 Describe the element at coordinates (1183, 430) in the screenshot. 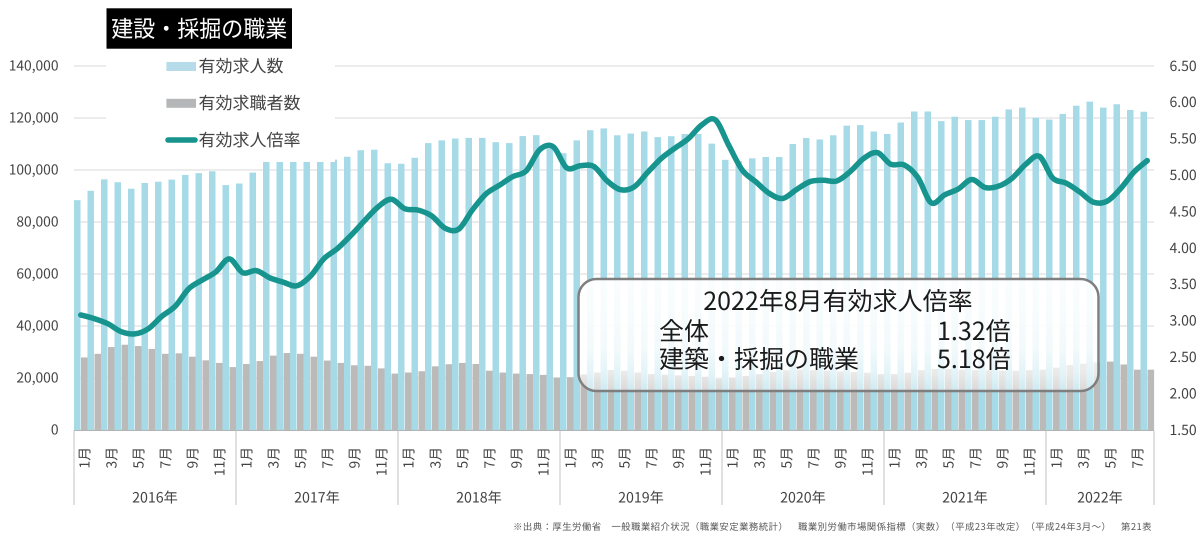

I see `svg-text: 1.50` at that location.